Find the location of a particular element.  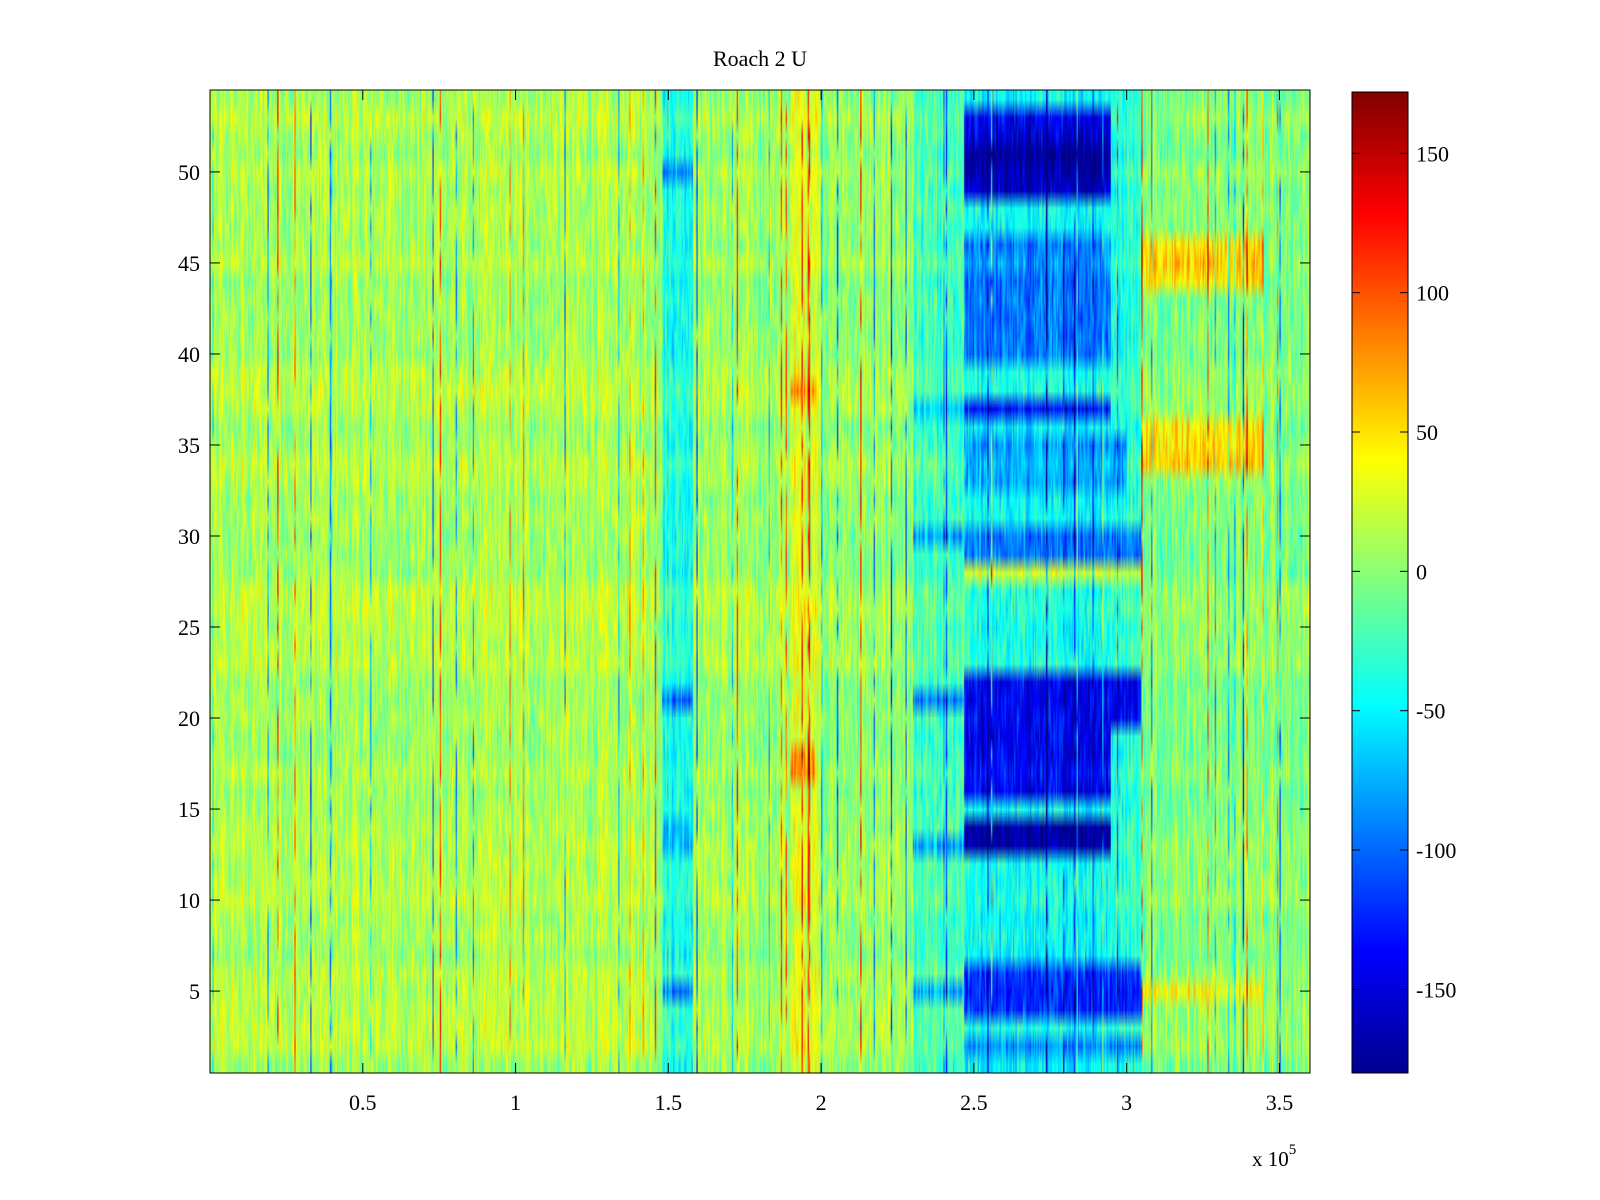

chart-title: Roach 2 U is located at coordinates (760, 58).